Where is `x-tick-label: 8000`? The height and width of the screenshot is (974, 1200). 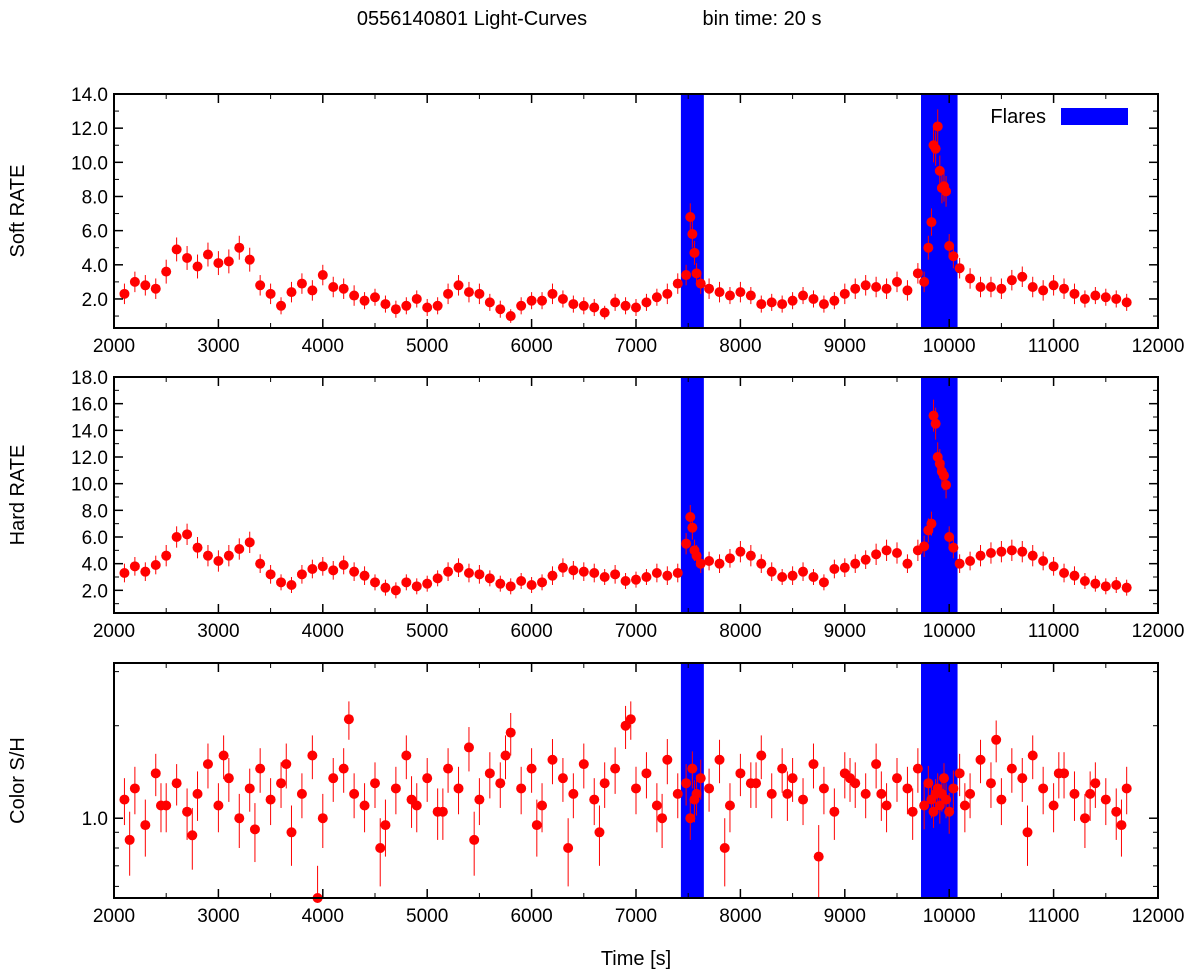
x-tick-label: 8000 is located at coordinates (740, 346).